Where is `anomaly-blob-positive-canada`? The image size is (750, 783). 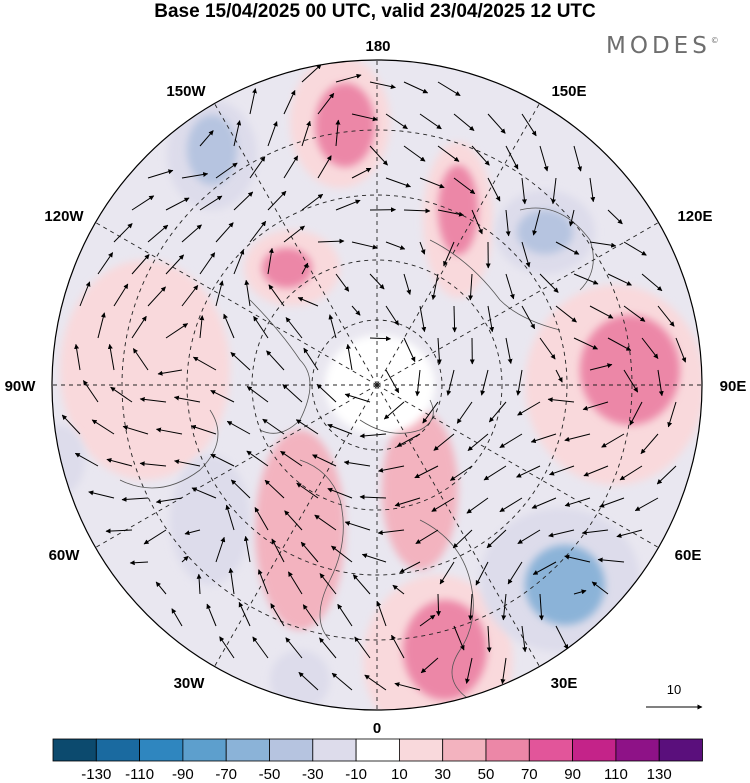
anomaly-blob-positive-canada is located at coordinates (300, 530).